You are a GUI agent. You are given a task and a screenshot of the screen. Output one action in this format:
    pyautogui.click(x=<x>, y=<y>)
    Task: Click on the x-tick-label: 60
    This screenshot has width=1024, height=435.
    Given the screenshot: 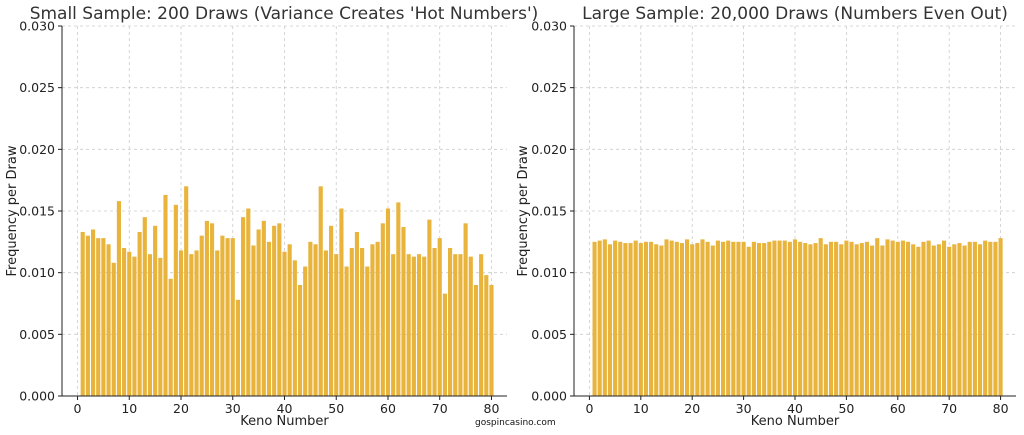 What is the action you would take?
    pyautogui.click(x=898, y=408)
    